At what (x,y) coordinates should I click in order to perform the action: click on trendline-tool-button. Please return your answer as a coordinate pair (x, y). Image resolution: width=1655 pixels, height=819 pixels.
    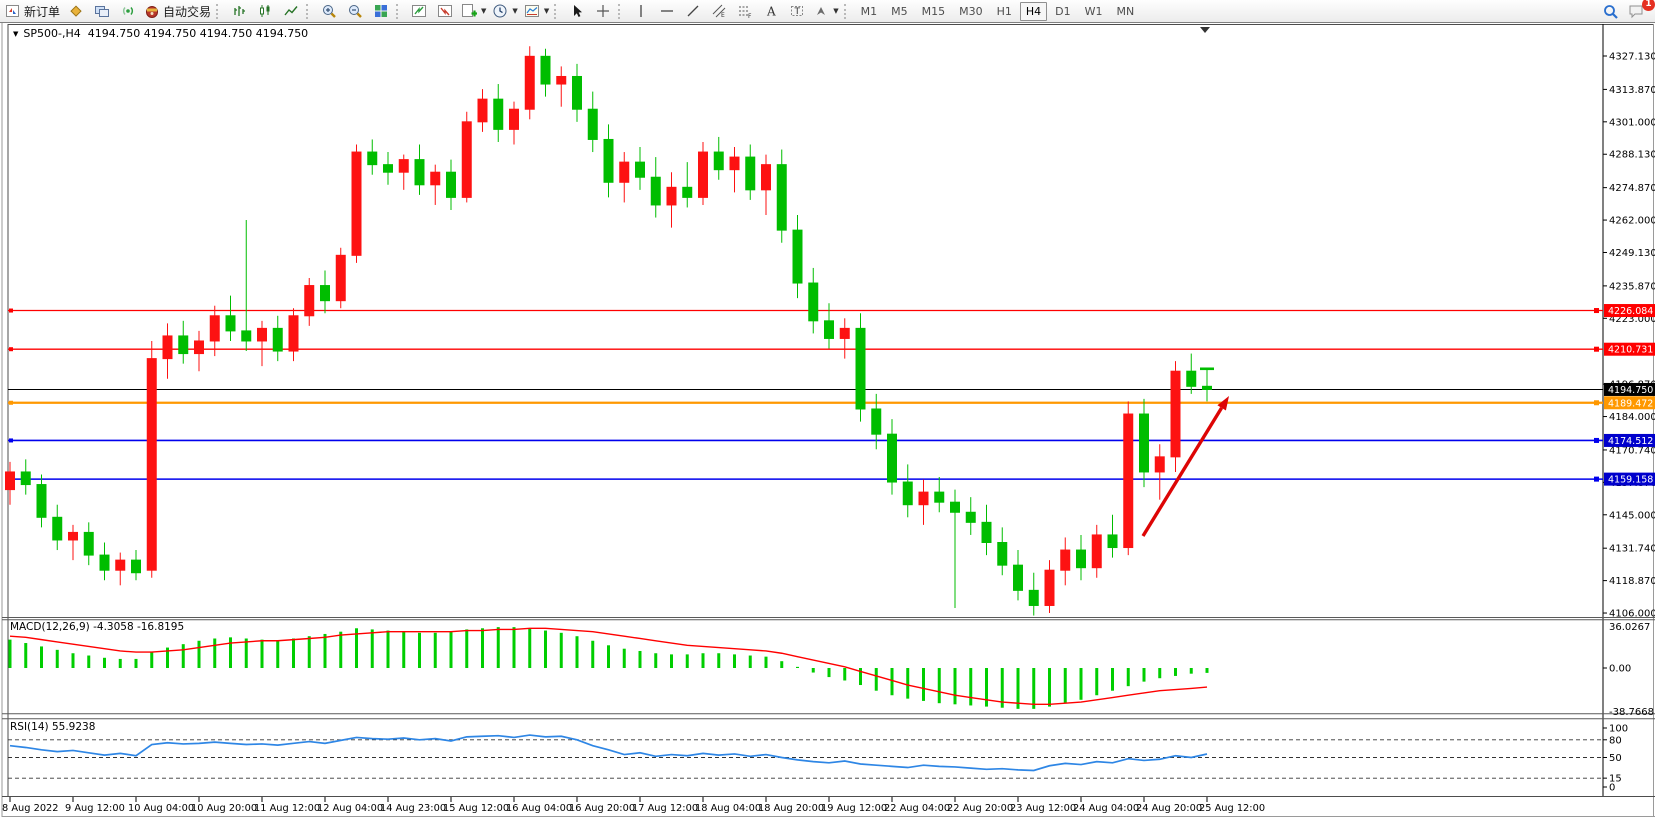
    Looking at the image, I should click on (693, 11).